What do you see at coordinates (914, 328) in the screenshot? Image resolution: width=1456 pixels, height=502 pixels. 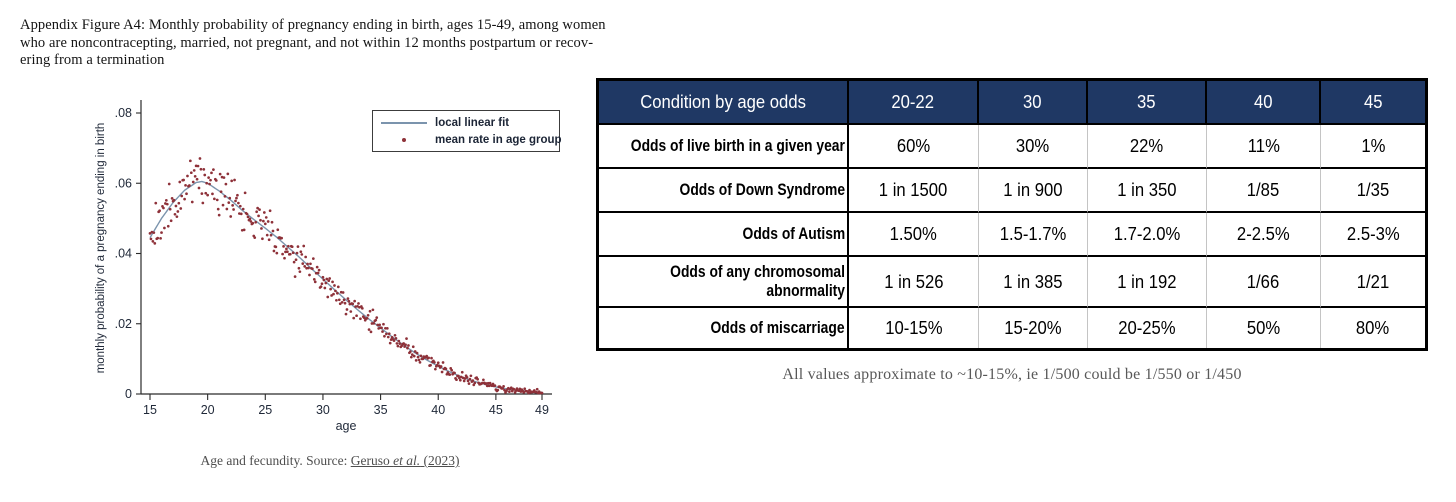 I see `table-cell: 10-15%` at bounding box center [914, 328].